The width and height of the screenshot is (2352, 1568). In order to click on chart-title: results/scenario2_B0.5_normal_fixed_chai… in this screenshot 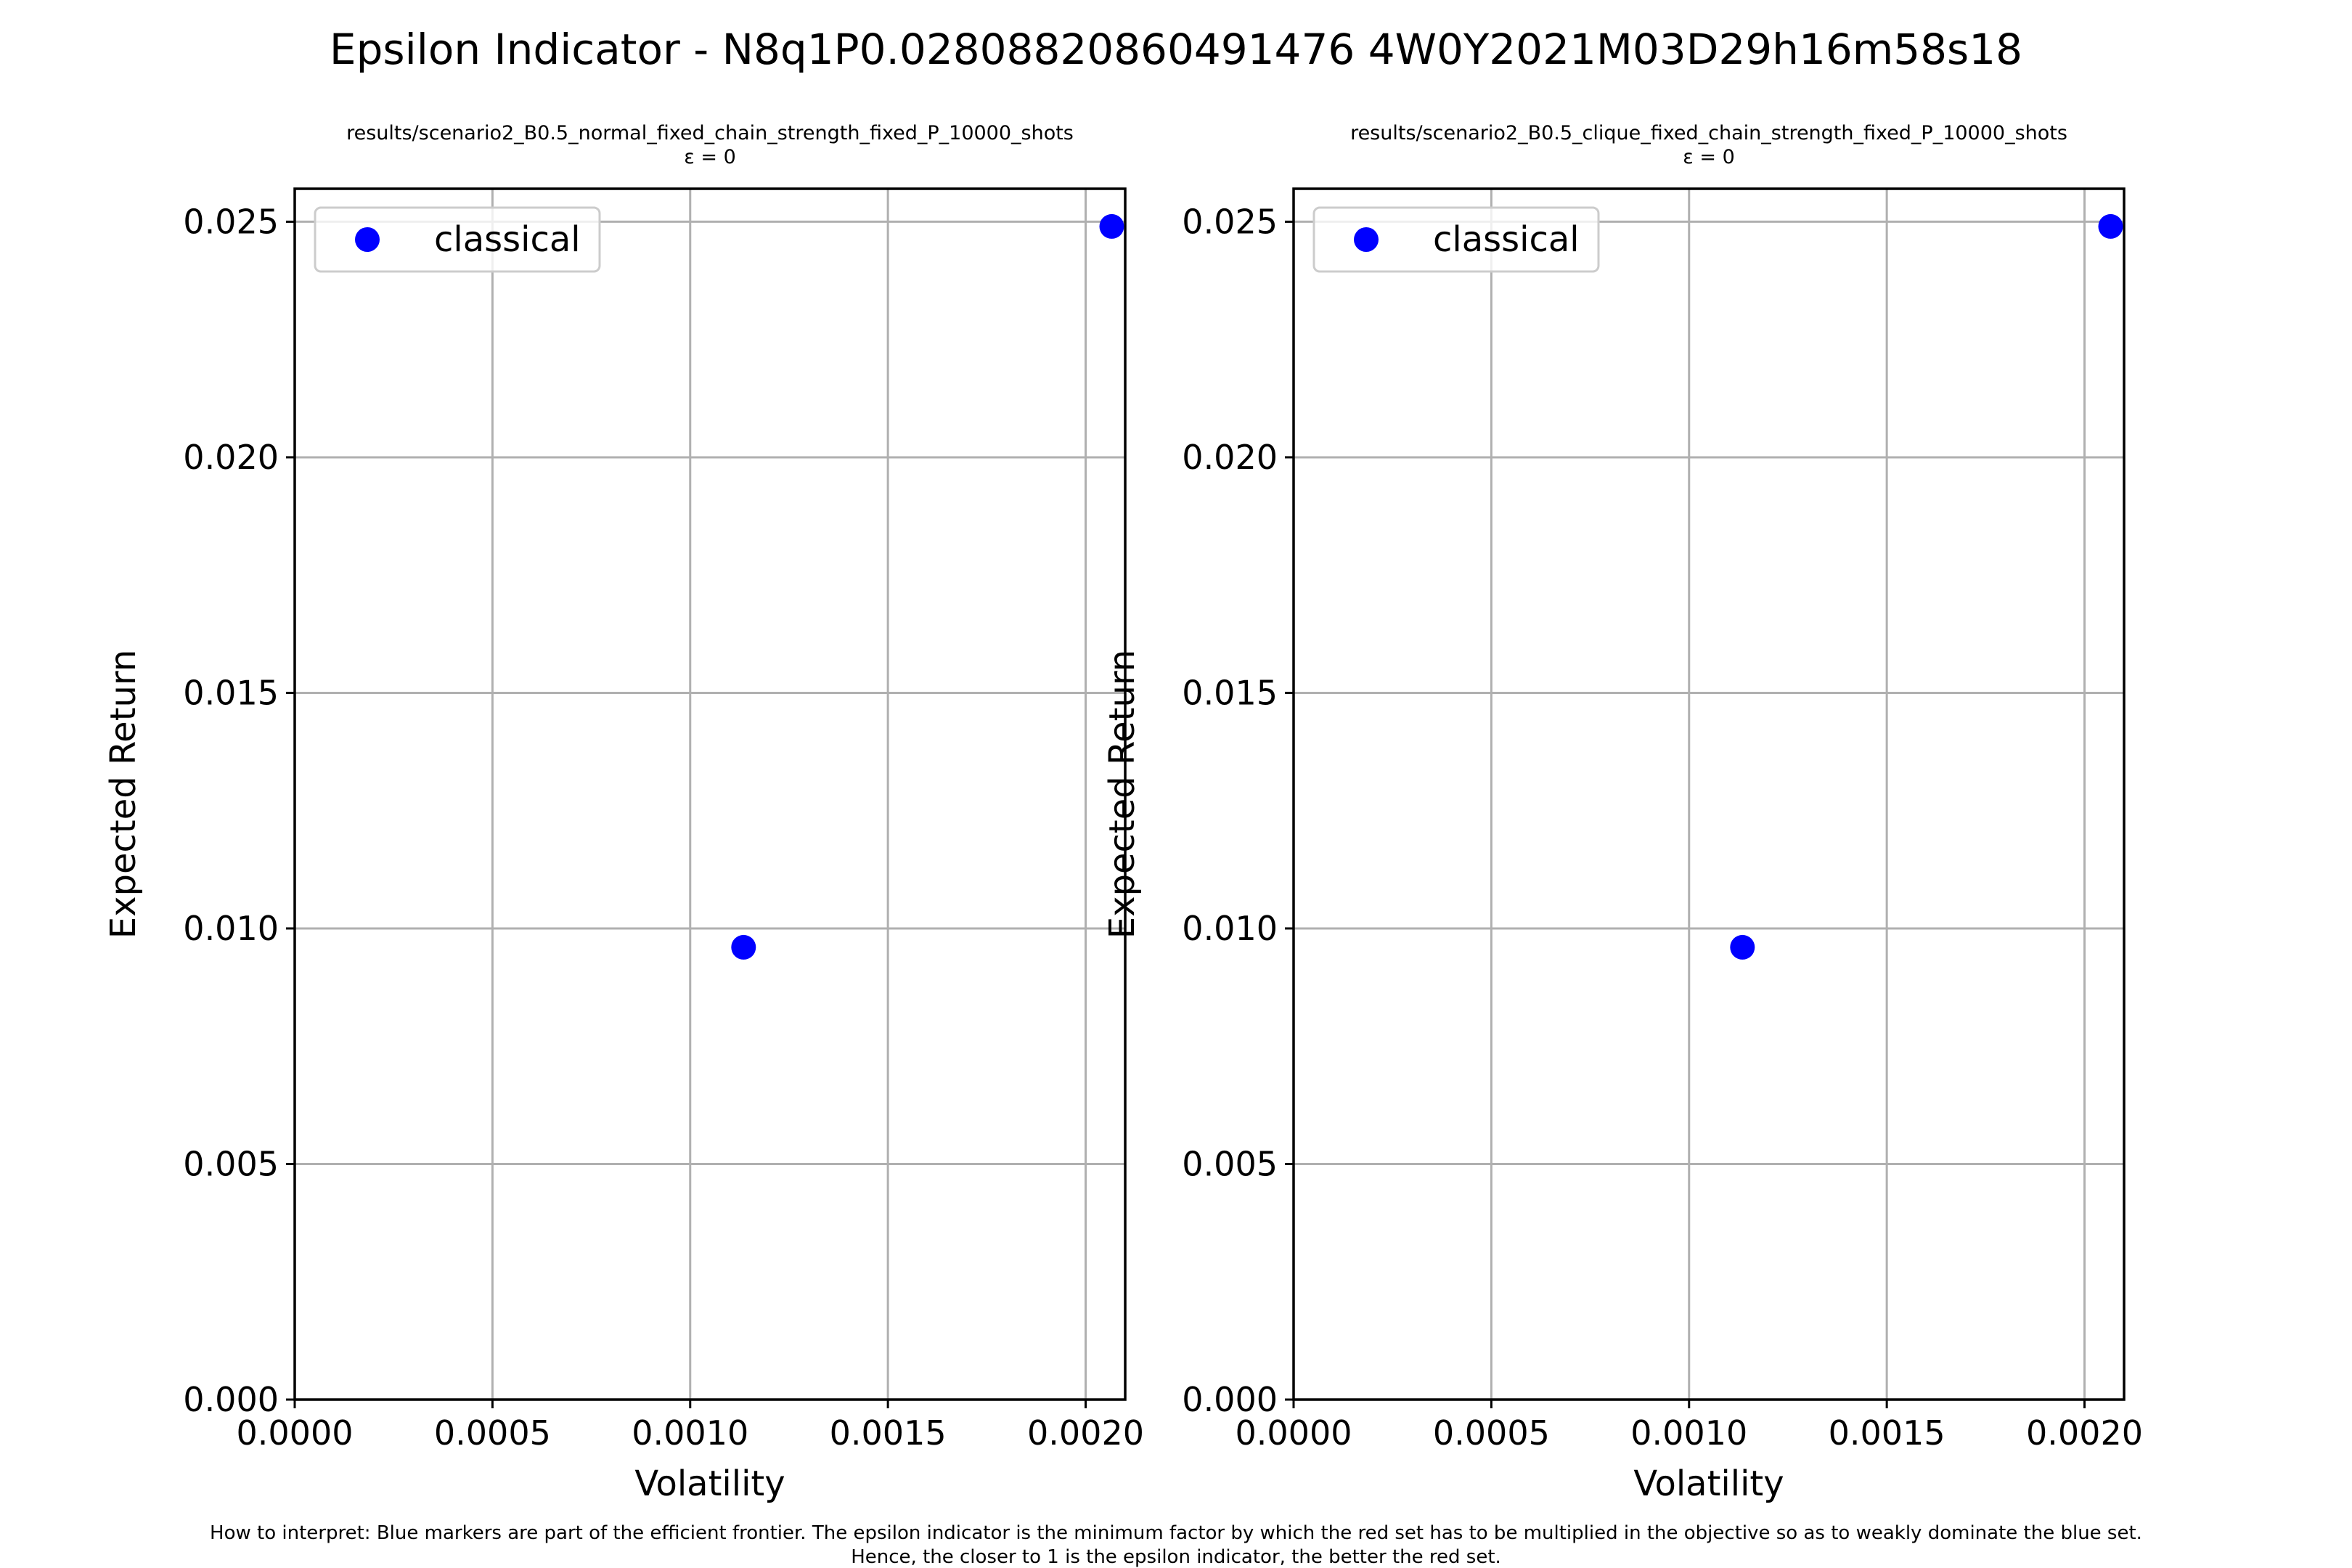, I will do `click(710, 133)`.